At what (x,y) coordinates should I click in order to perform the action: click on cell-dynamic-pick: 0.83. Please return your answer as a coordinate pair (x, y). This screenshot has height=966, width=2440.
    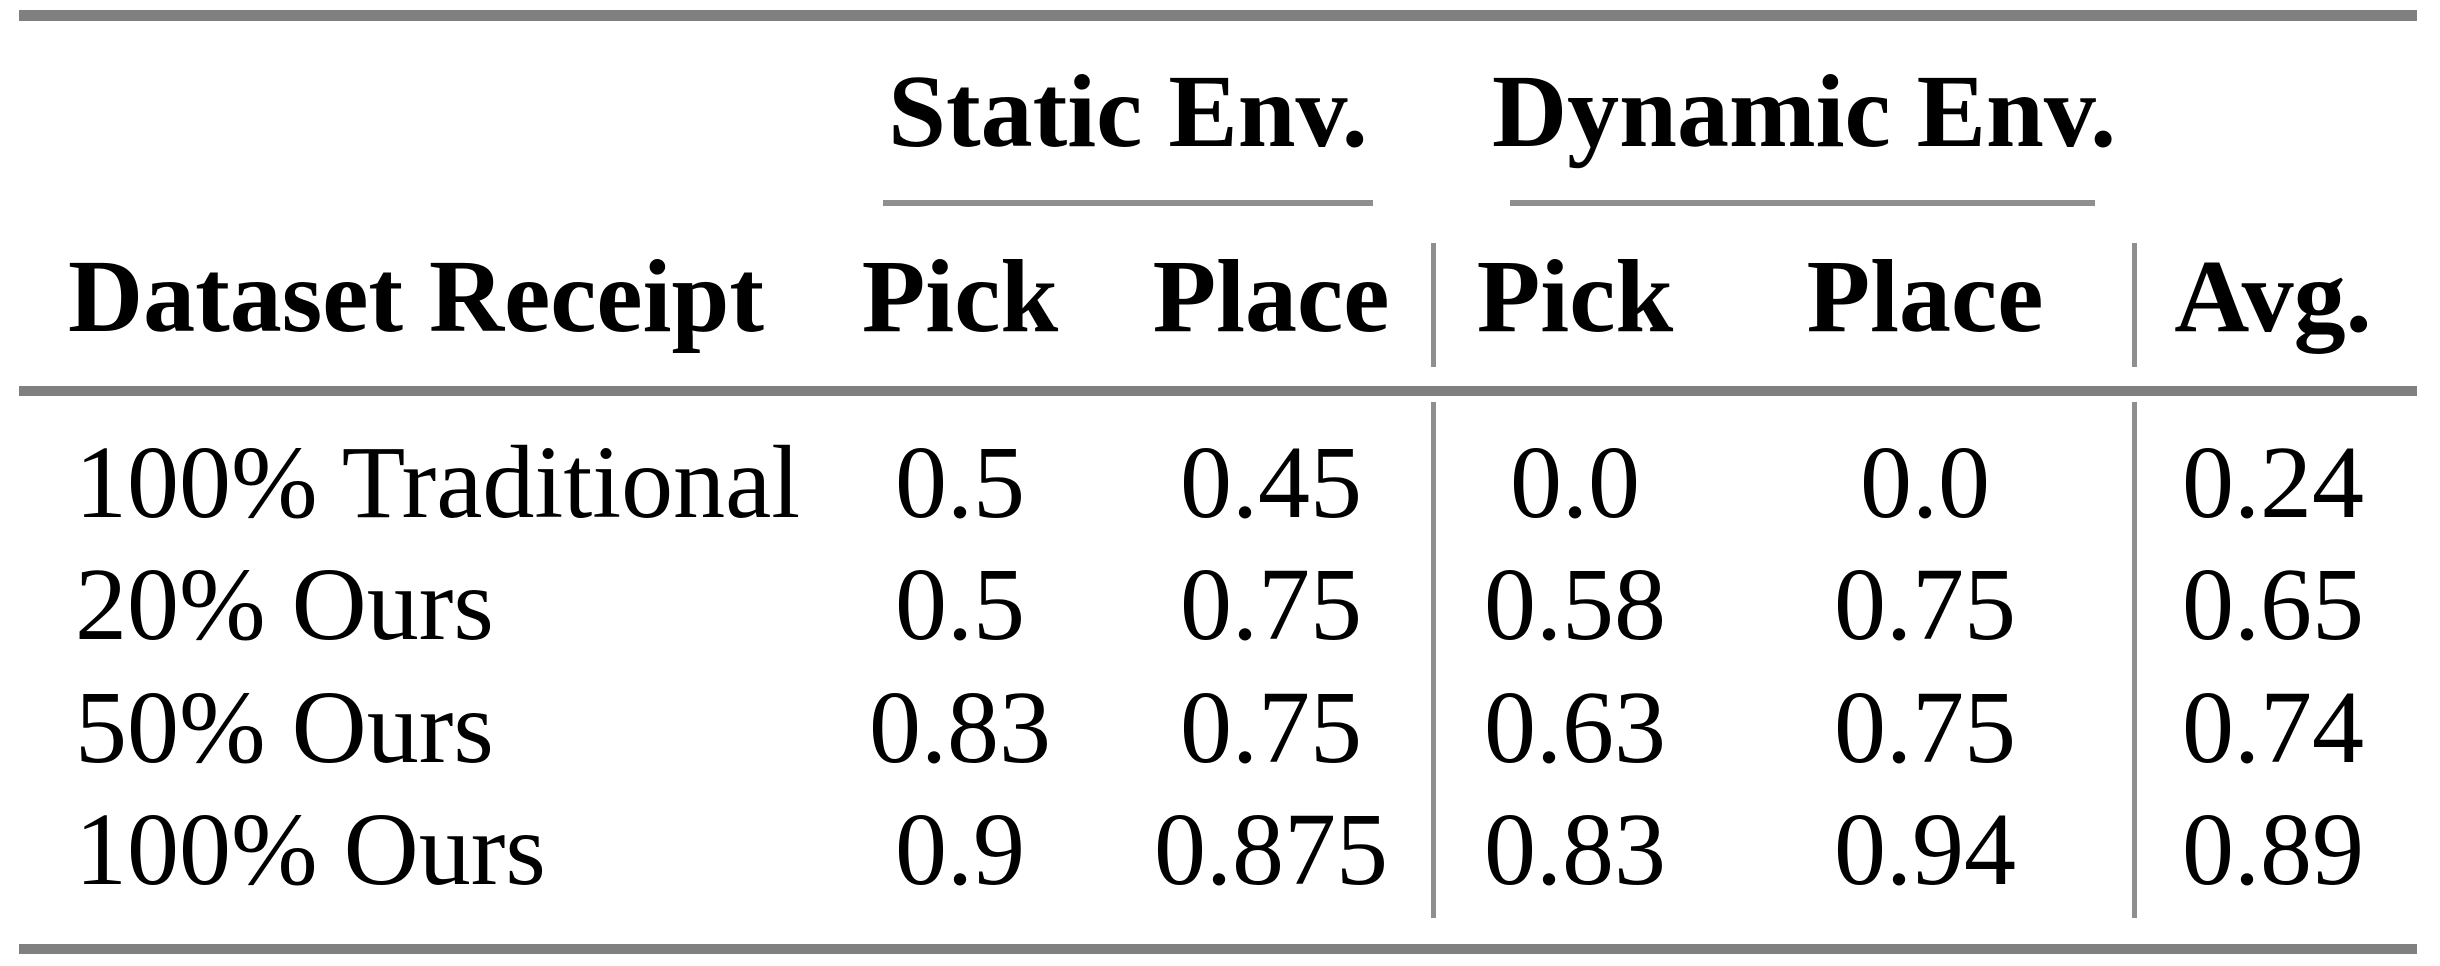
    Looking at the image, I should click on (1575, 849).